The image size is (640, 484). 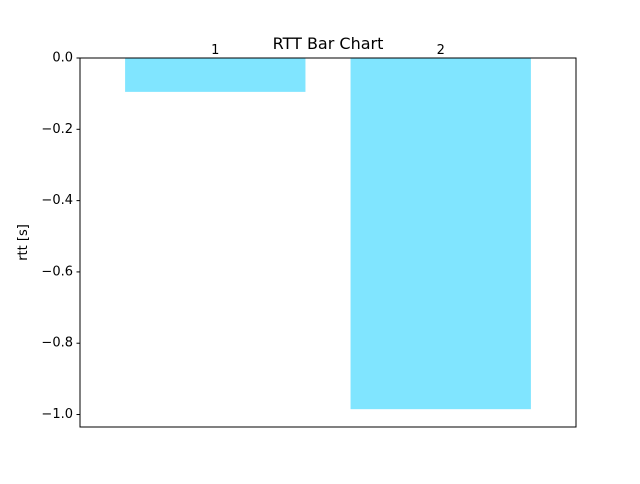 I want to click on bar-label-2: 2, so click(x=441, y=50).